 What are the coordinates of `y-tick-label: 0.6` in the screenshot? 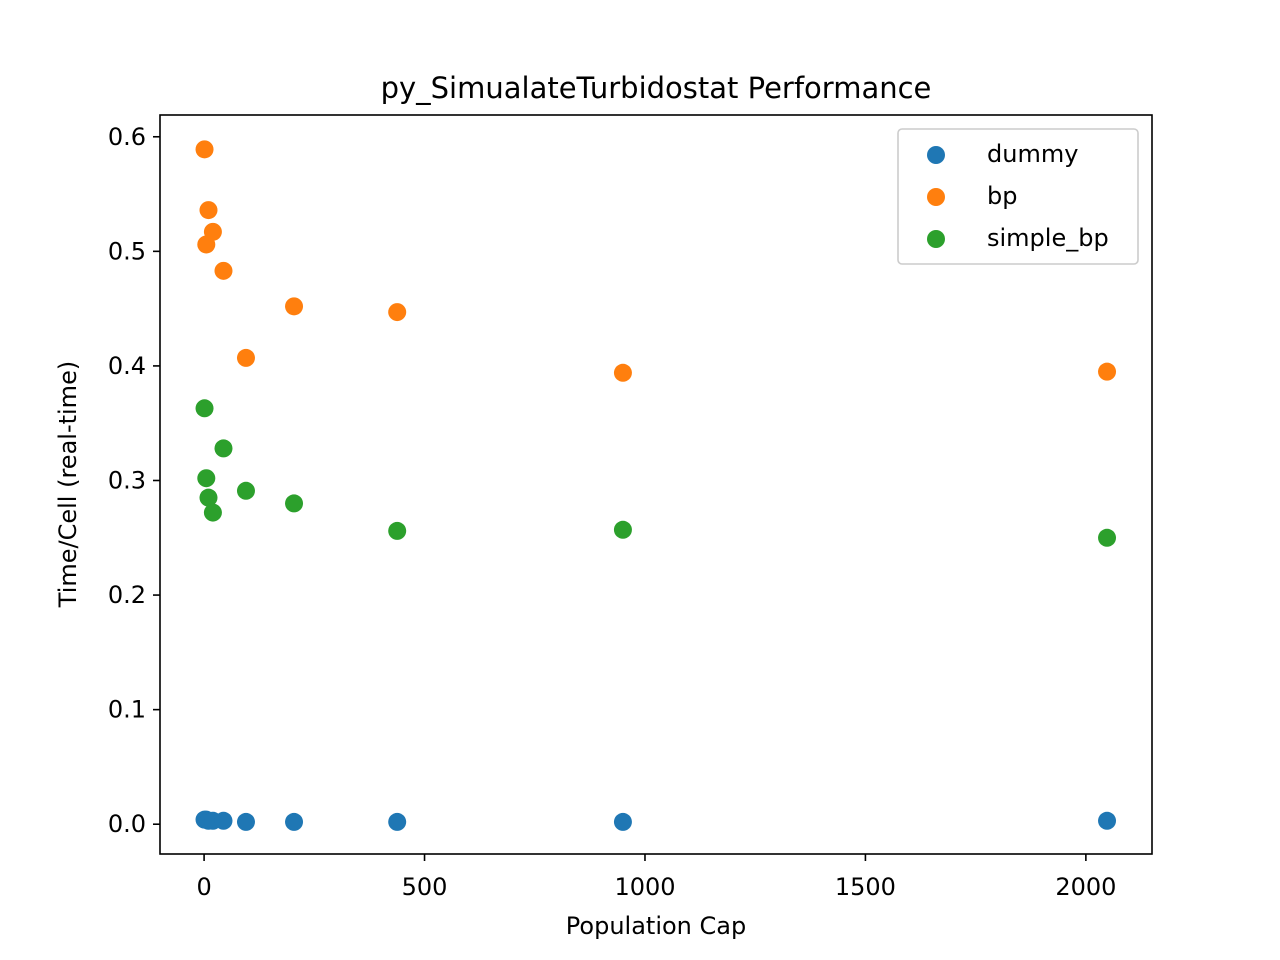 It's located at (127, 137).